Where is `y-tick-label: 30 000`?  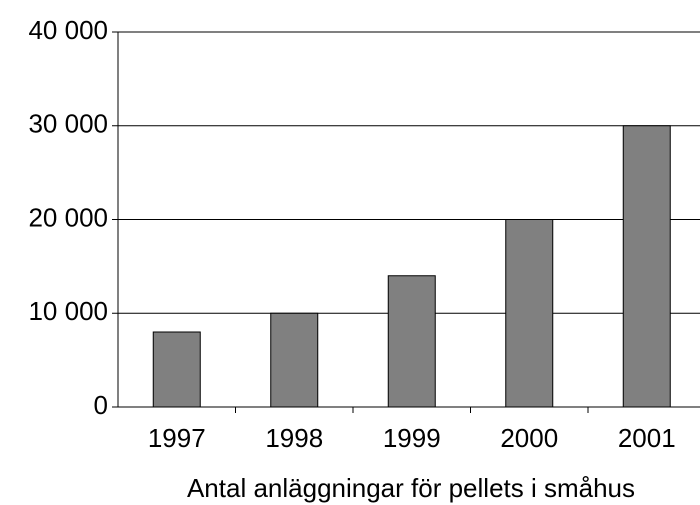
y-tick-label: 30 000 is located at coordinates (68, 124).